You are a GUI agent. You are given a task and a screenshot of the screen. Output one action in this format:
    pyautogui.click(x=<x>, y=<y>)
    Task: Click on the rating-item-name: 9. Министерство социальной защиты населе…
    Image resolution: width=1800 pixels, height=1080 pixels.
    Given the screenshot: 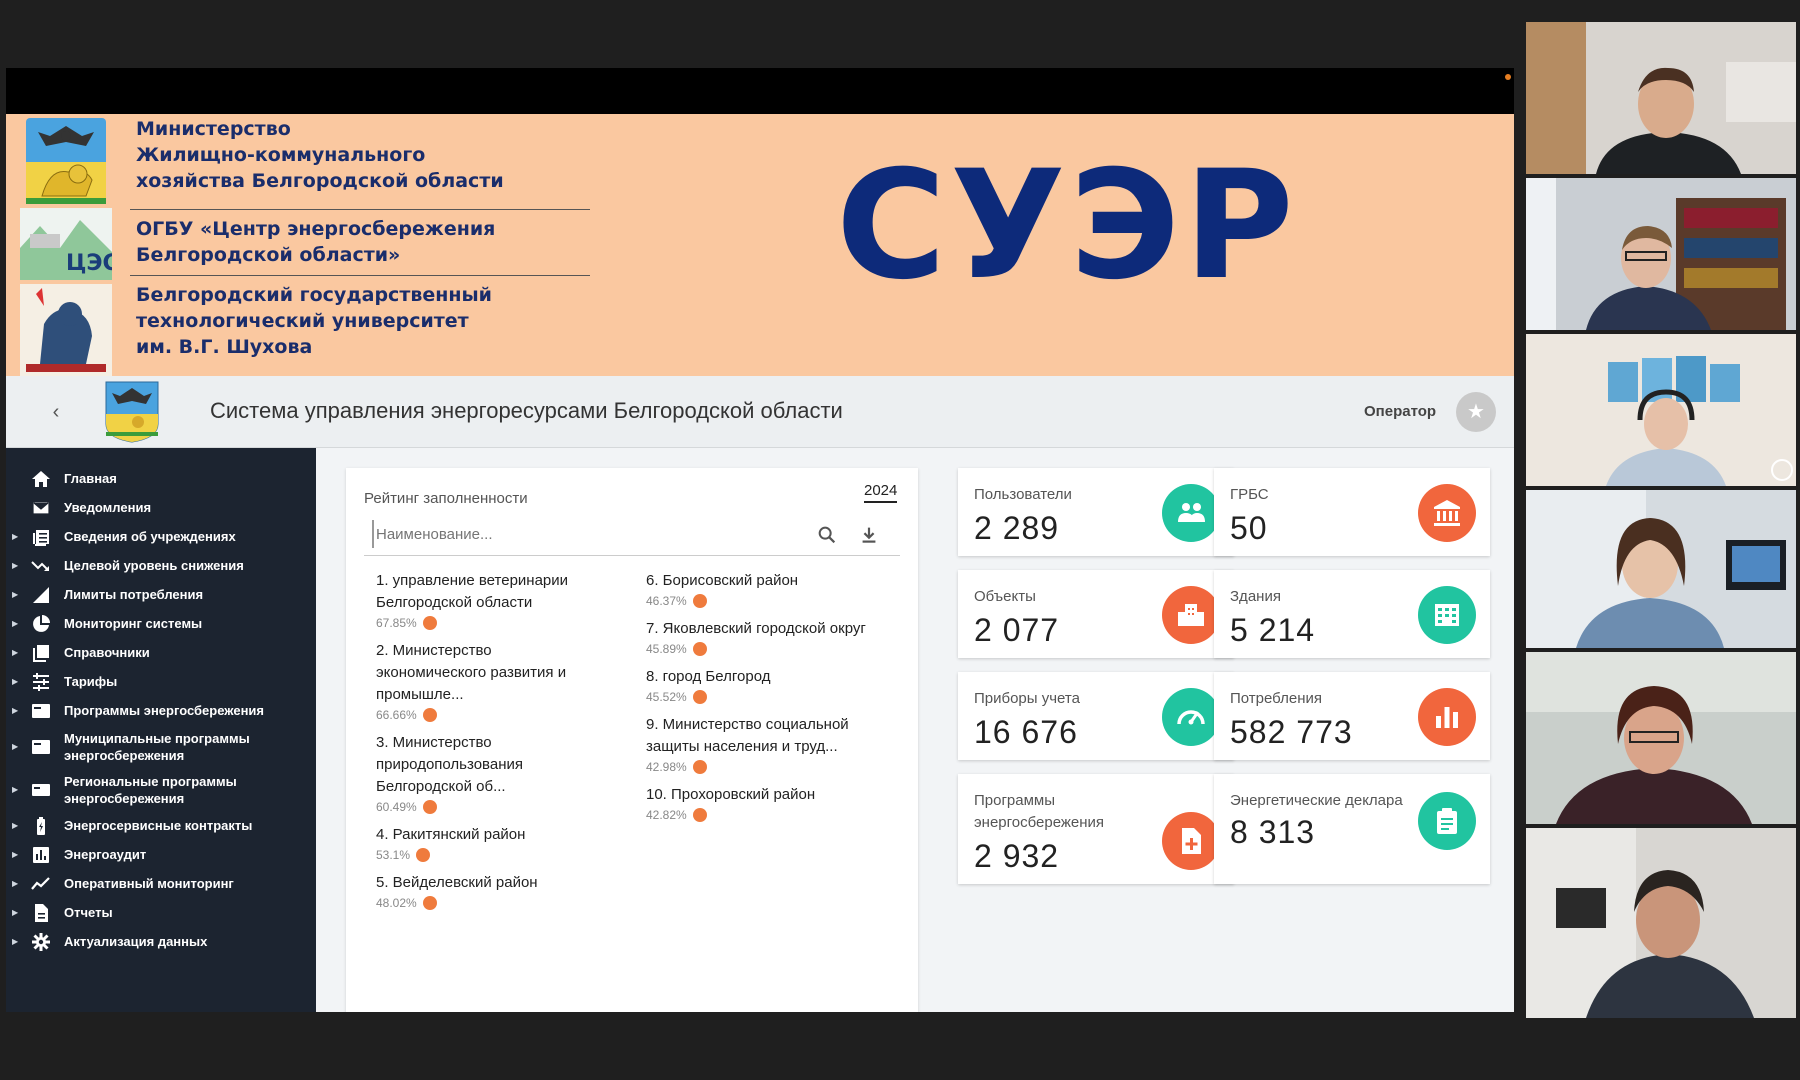 What is the action you would take?
    pyautogui.click(x=747, y=735)
    